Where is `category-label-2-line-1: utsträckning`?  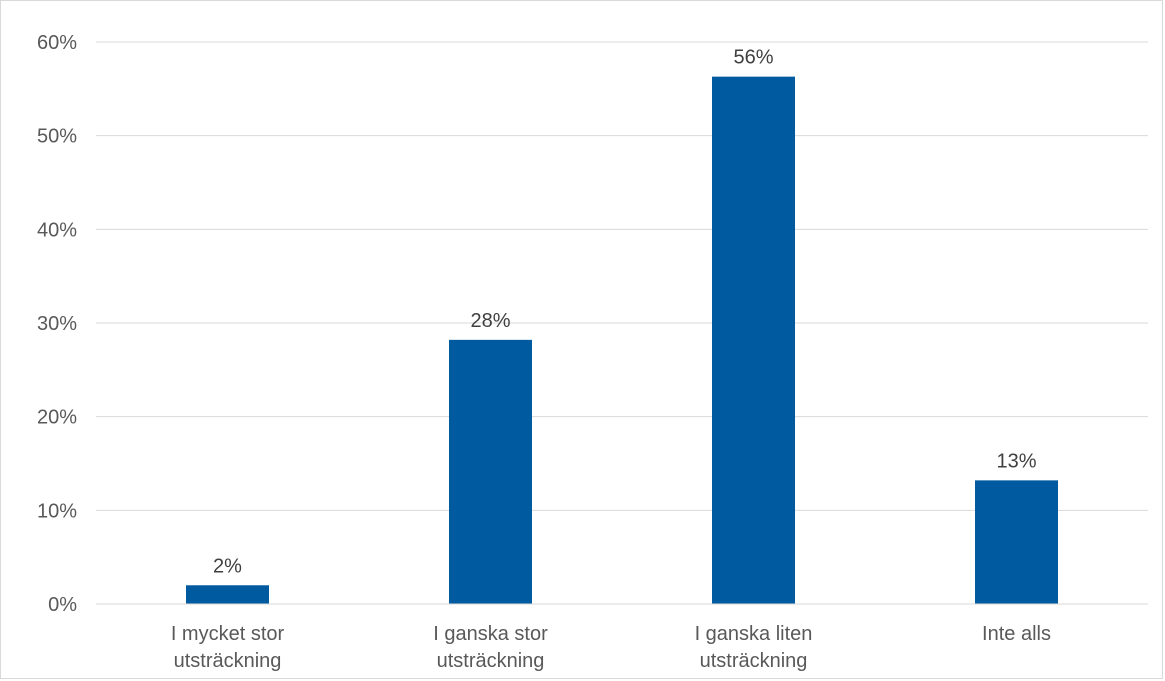
category-label-2-line-1: utsträckning is located at coordinates (754, 661).